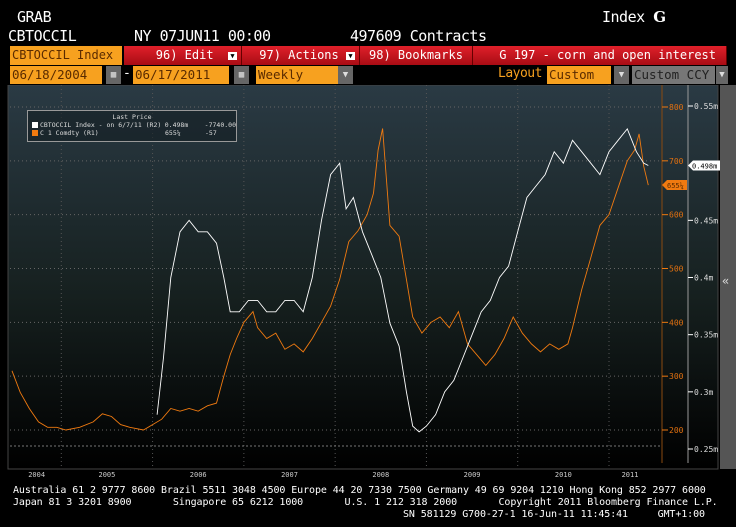 The image size is (736, 527). What do you see at coordinates (181, 75) in the screenshot?
I see `end-date-input: 06/17/2011` at bounding box center [181, 75].